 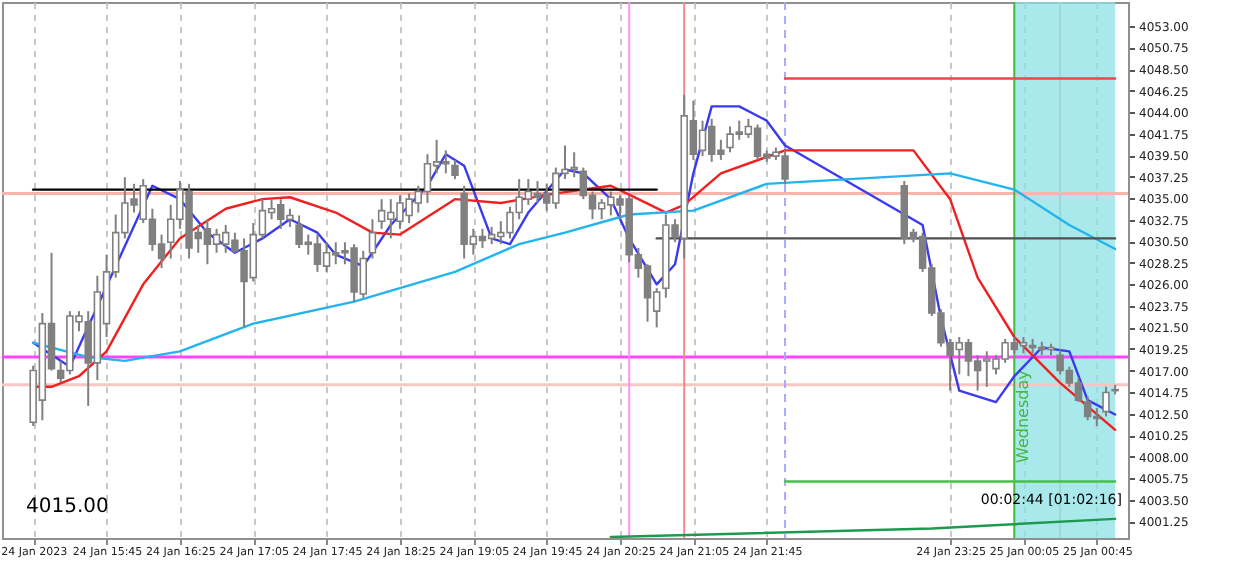 I want to click on ref-line-label: Wednesday, so click(x=1023, y=416).